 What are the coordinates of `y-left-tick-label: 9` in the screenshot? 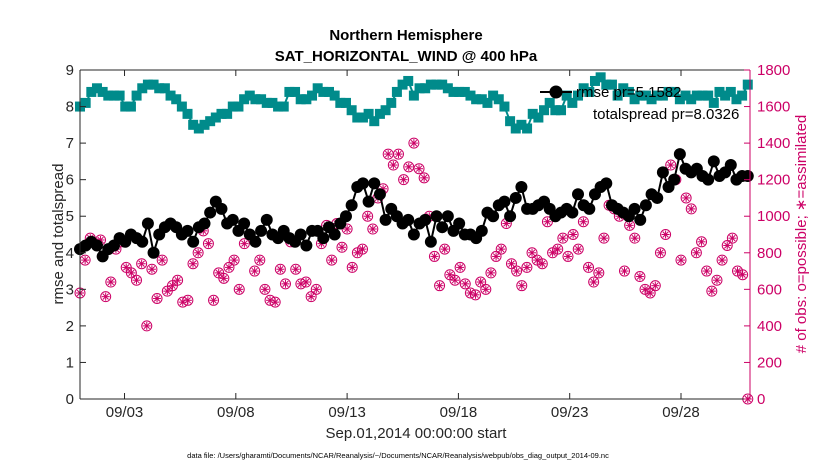 It's located at (70, 70).